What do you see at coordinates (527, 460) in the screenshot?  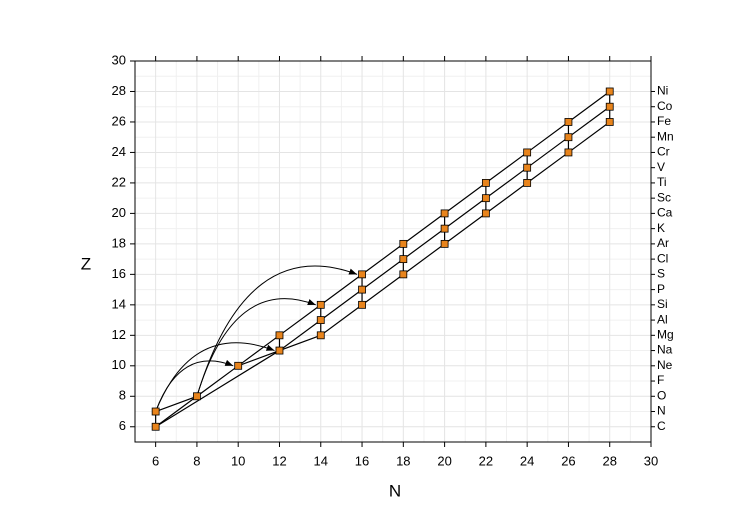 I see `x-tick-label: 24` at bounding box center [527, 460].